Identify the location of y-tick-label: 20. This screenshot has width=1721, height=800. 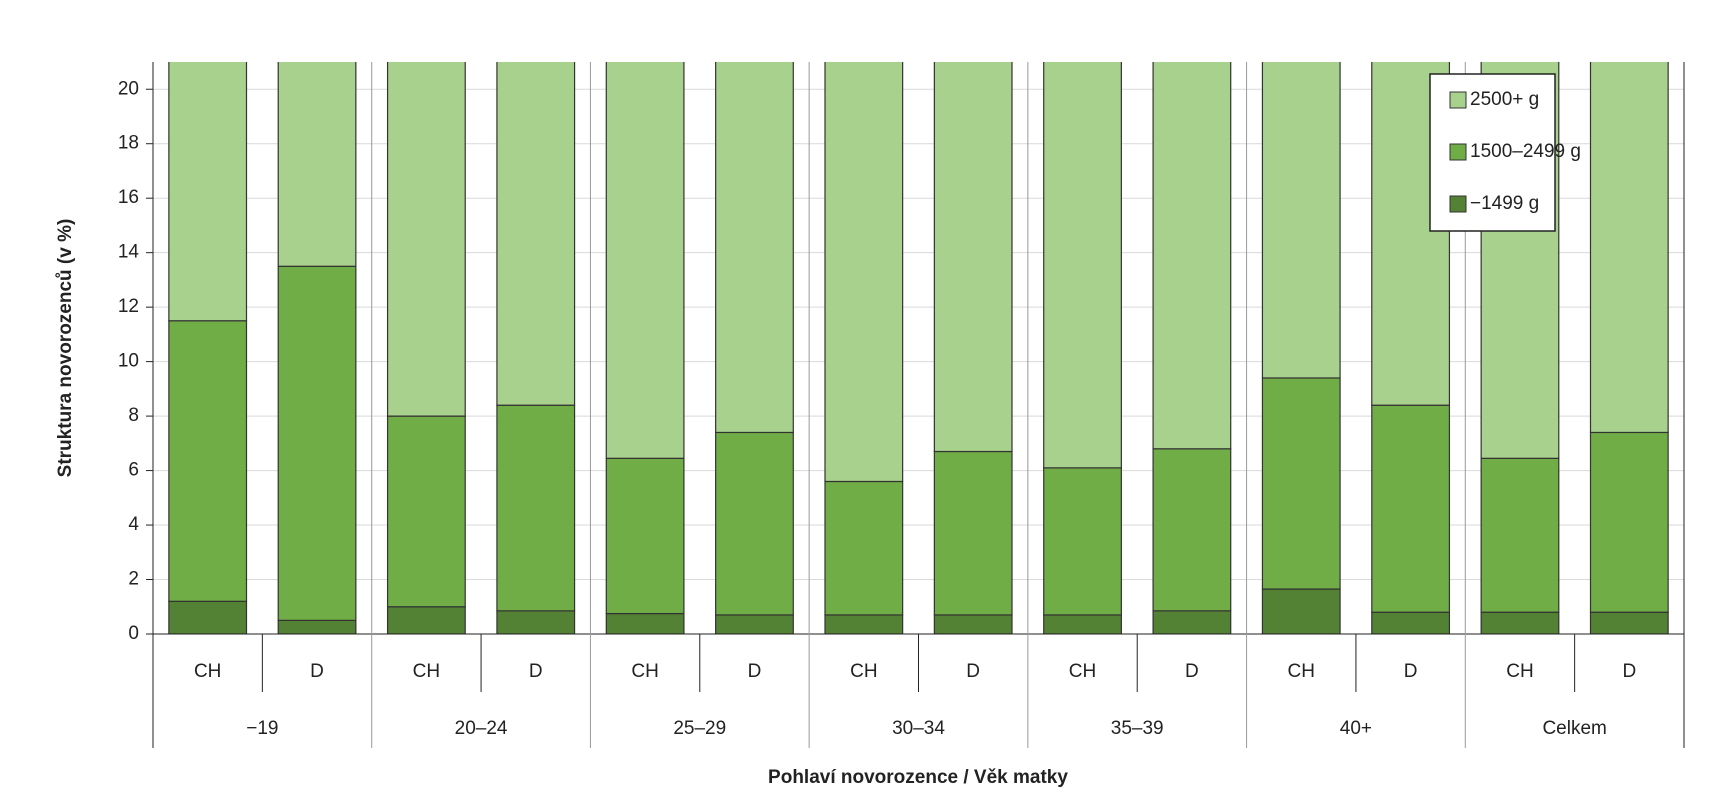
(128, 88).